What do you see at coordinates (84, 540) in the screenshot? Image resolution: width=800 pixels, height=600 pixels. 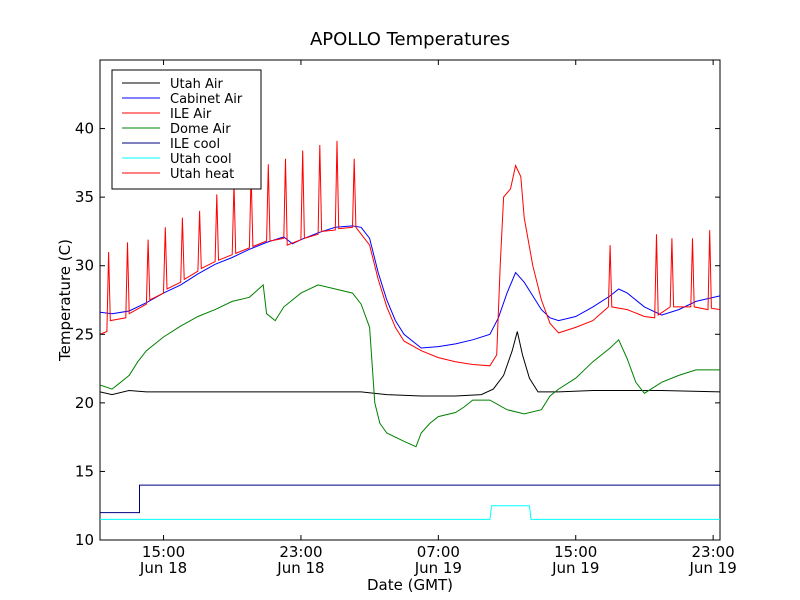 I see `y-tick-label: 10` at bounding box center [84, 540].